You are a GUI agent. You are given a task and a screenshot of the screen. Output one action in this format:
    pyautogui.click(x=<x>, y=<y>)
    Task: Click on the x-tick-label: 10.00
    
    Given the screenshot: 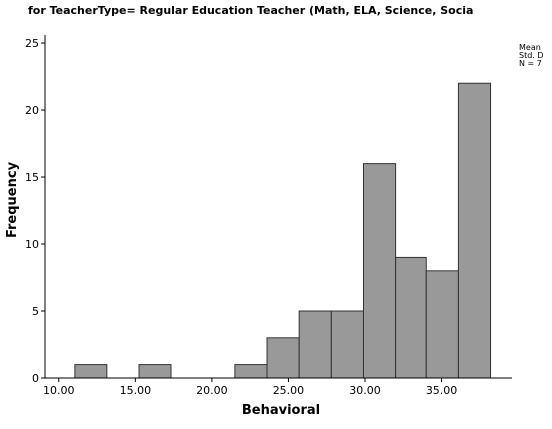 What is the action you would take?
    pyautogui.click(x=59, y=390)
    